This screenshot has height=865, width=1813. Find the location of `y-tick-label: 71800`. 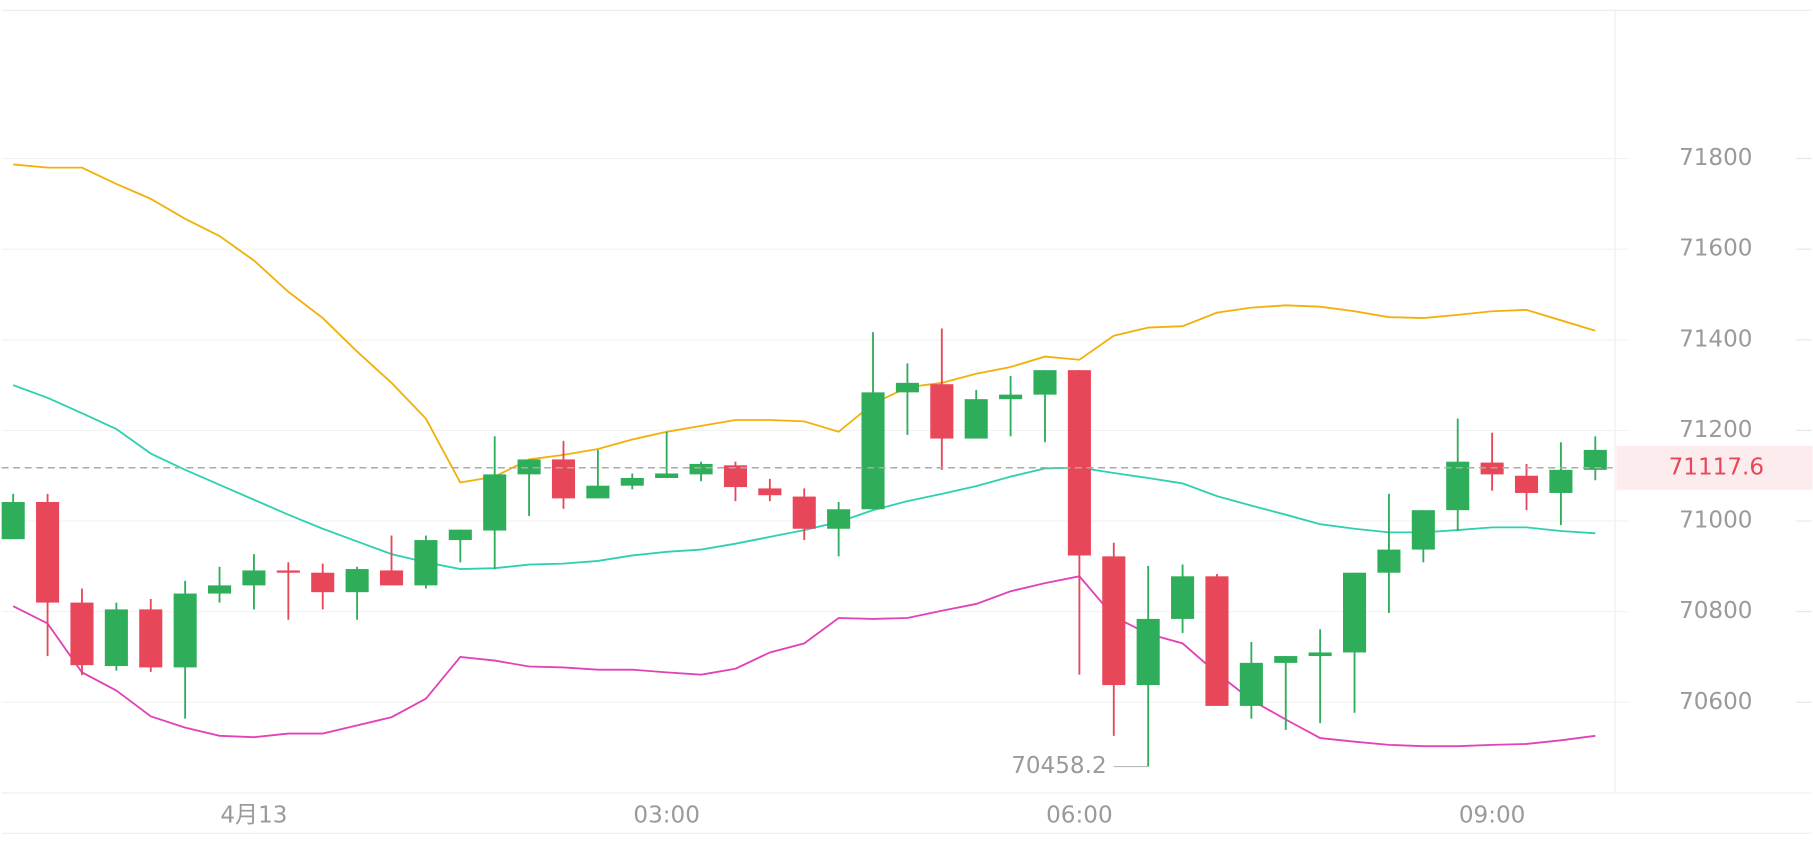

y-tick-label: 71800 is located at coordinates (1715, 158).